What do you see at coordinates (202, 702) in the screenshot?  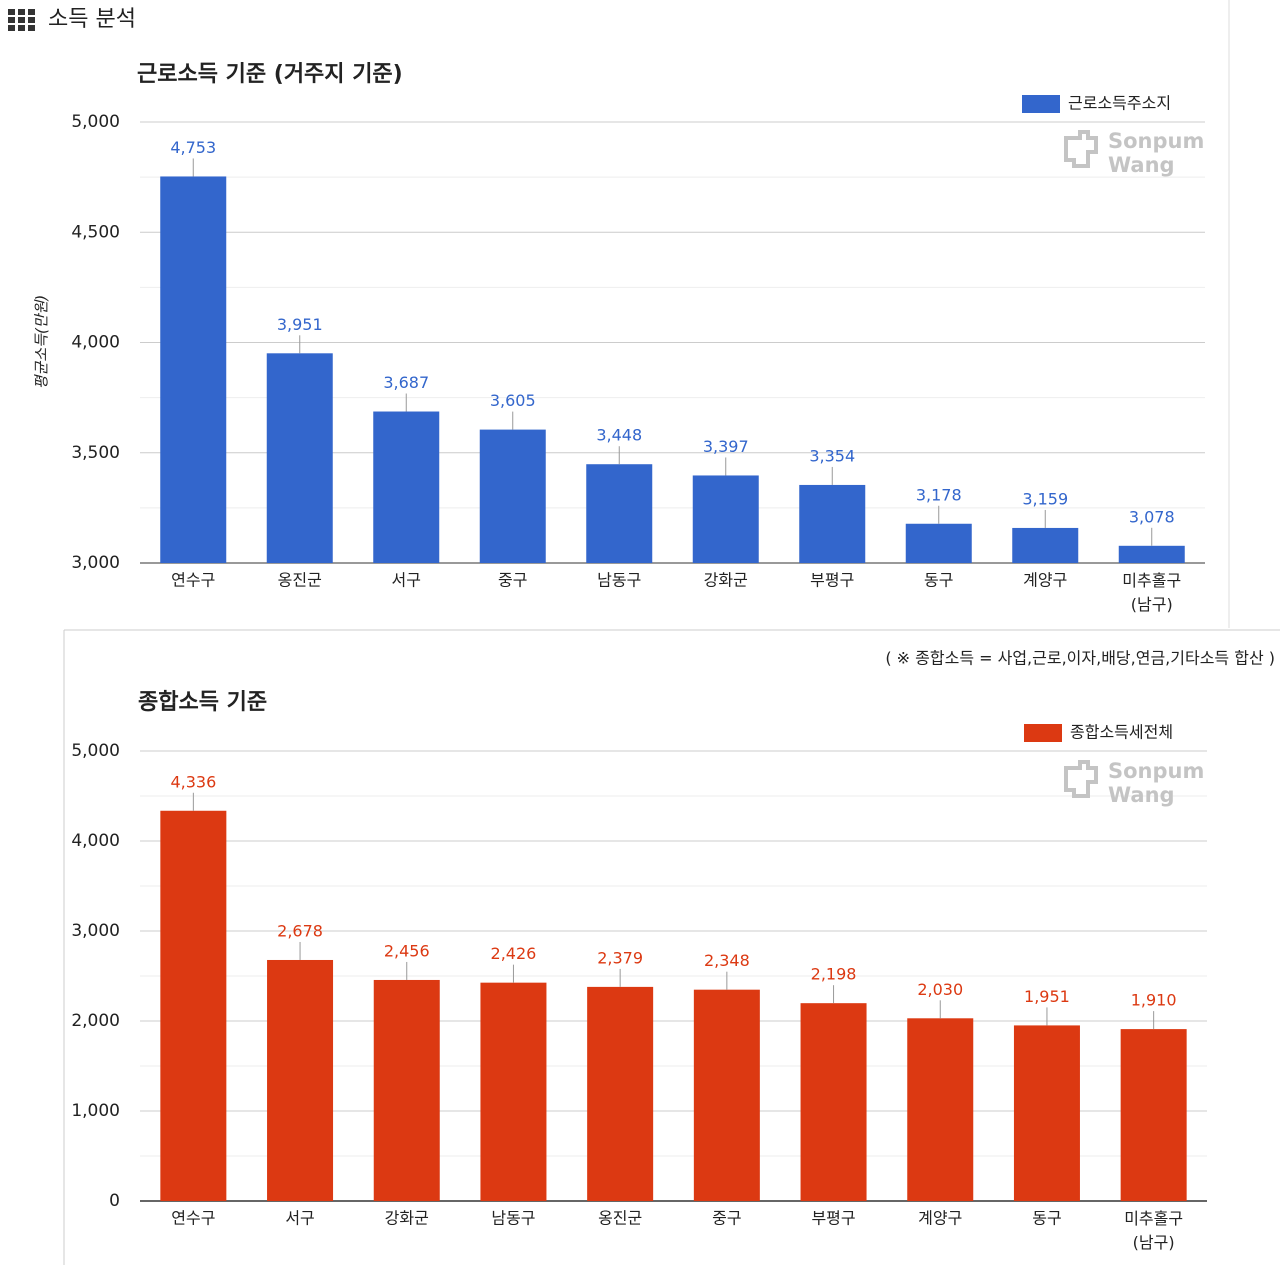 I see `chart-title: 종합소득 기준` at bounding box center [202, 702].